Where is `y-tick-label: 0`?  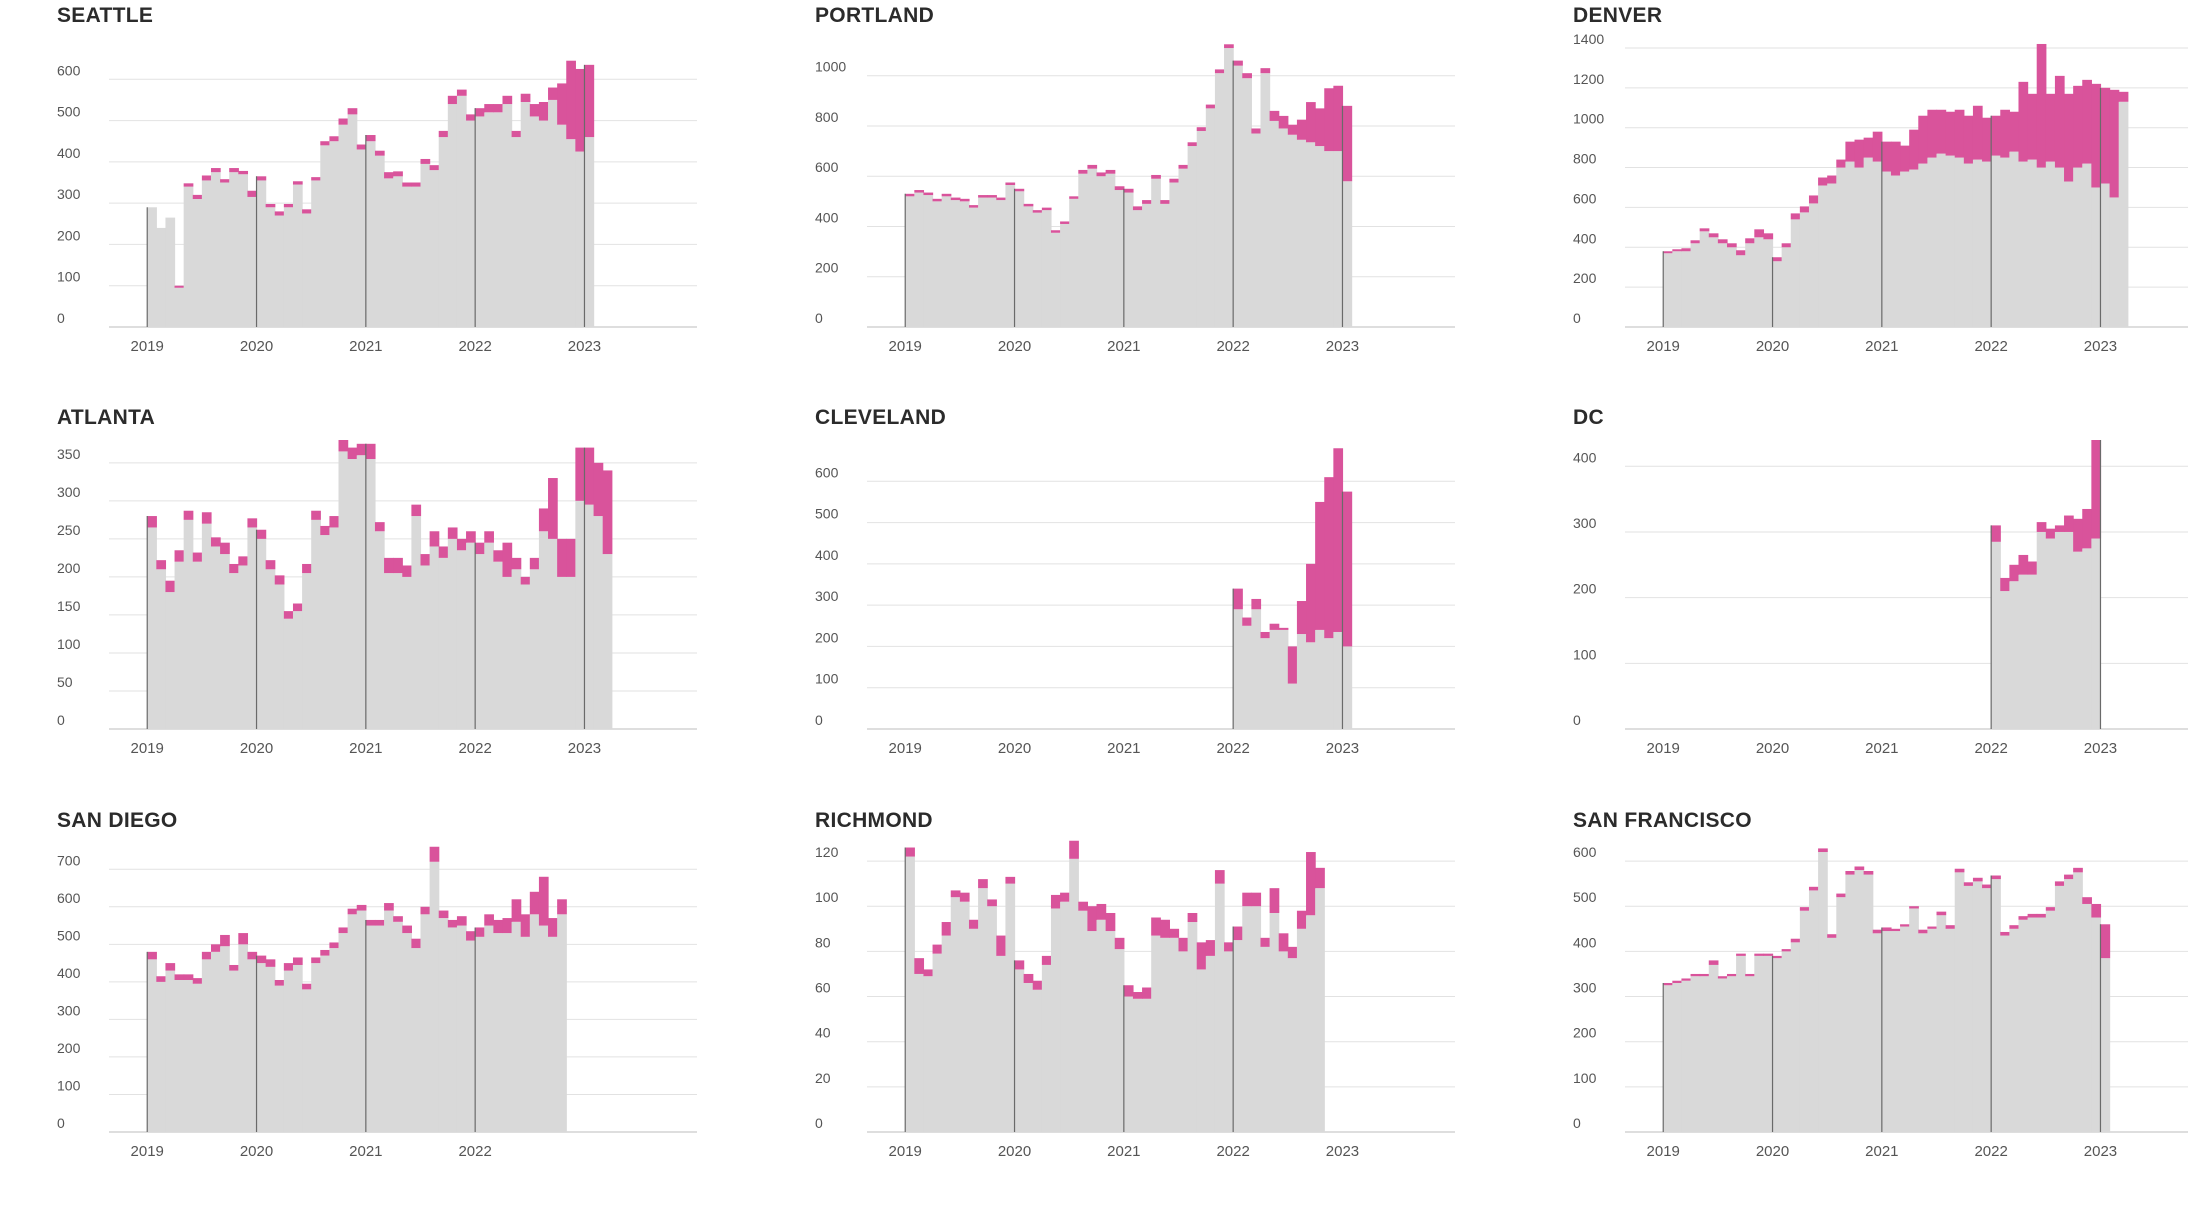 y-tick-label: 0 is located at coordinates (819, 1123).